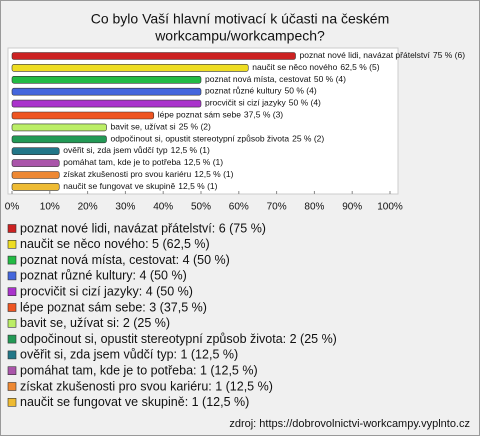 The width and height of the screenshot is (480, 436). What do you see at coordinates (314, 207) in the screenshot?
I see `x-tick-label: 80%` at bounding box center [314, 207].